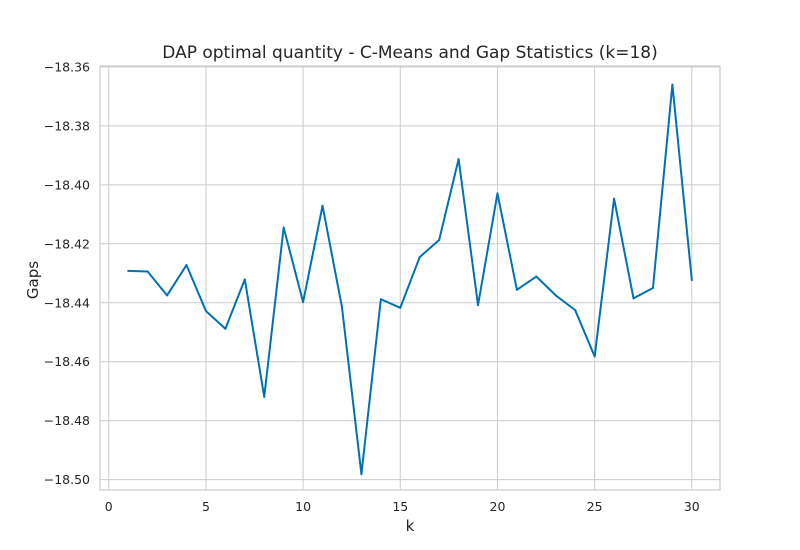  What do you see at coordinates (595, 506) in the screenshot?
I see `x-tick-label: 25` at bounding box center [595, 506].